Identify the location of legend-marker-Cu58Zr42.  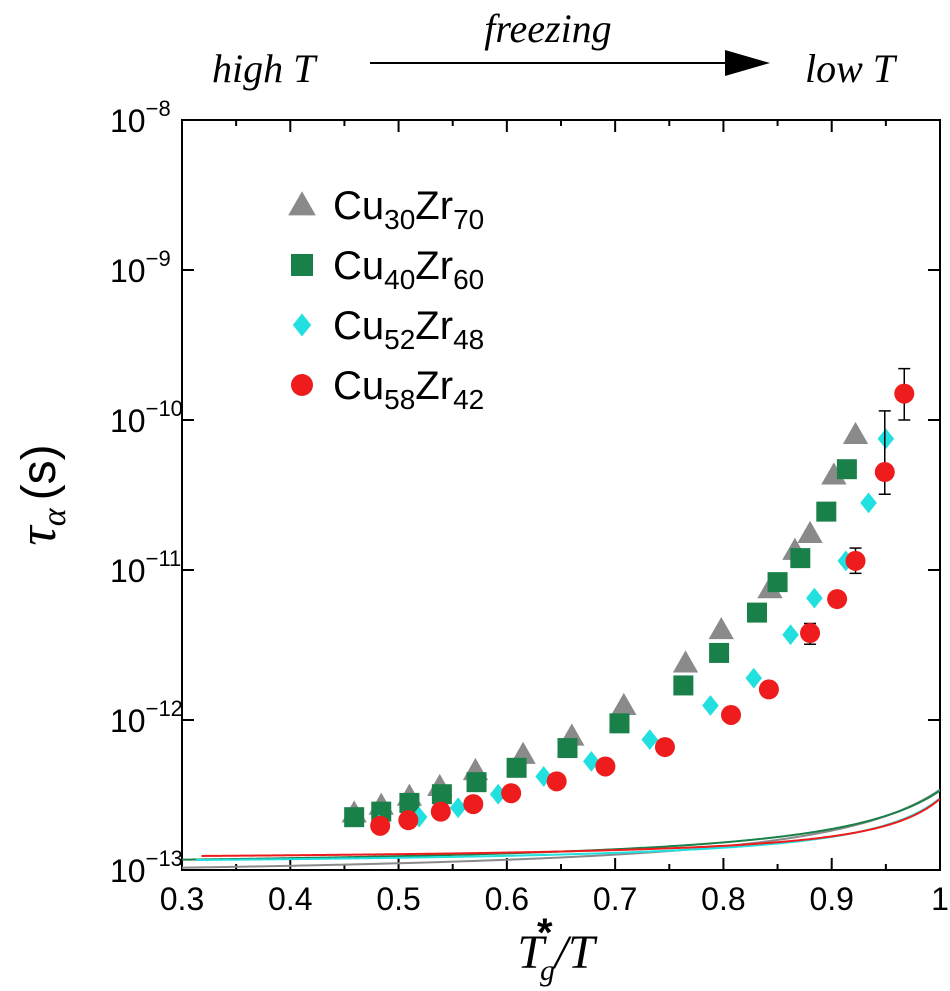
(302, 385).